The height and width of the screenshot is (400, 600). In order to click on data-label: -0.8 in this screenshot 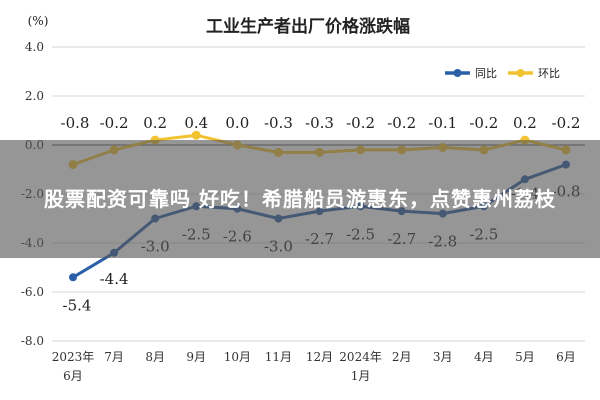, I will do `click(75, 123)`.